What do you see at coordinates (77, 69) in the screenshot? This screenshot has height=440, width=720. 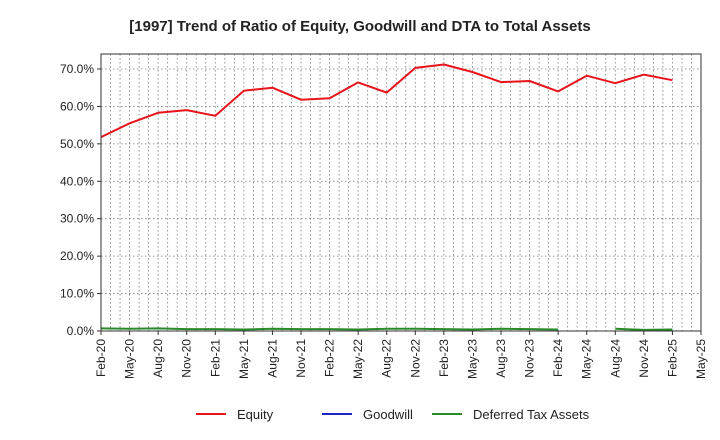 I see `y-tick-label-7: 70.0%` at bounding box center [77, 69].